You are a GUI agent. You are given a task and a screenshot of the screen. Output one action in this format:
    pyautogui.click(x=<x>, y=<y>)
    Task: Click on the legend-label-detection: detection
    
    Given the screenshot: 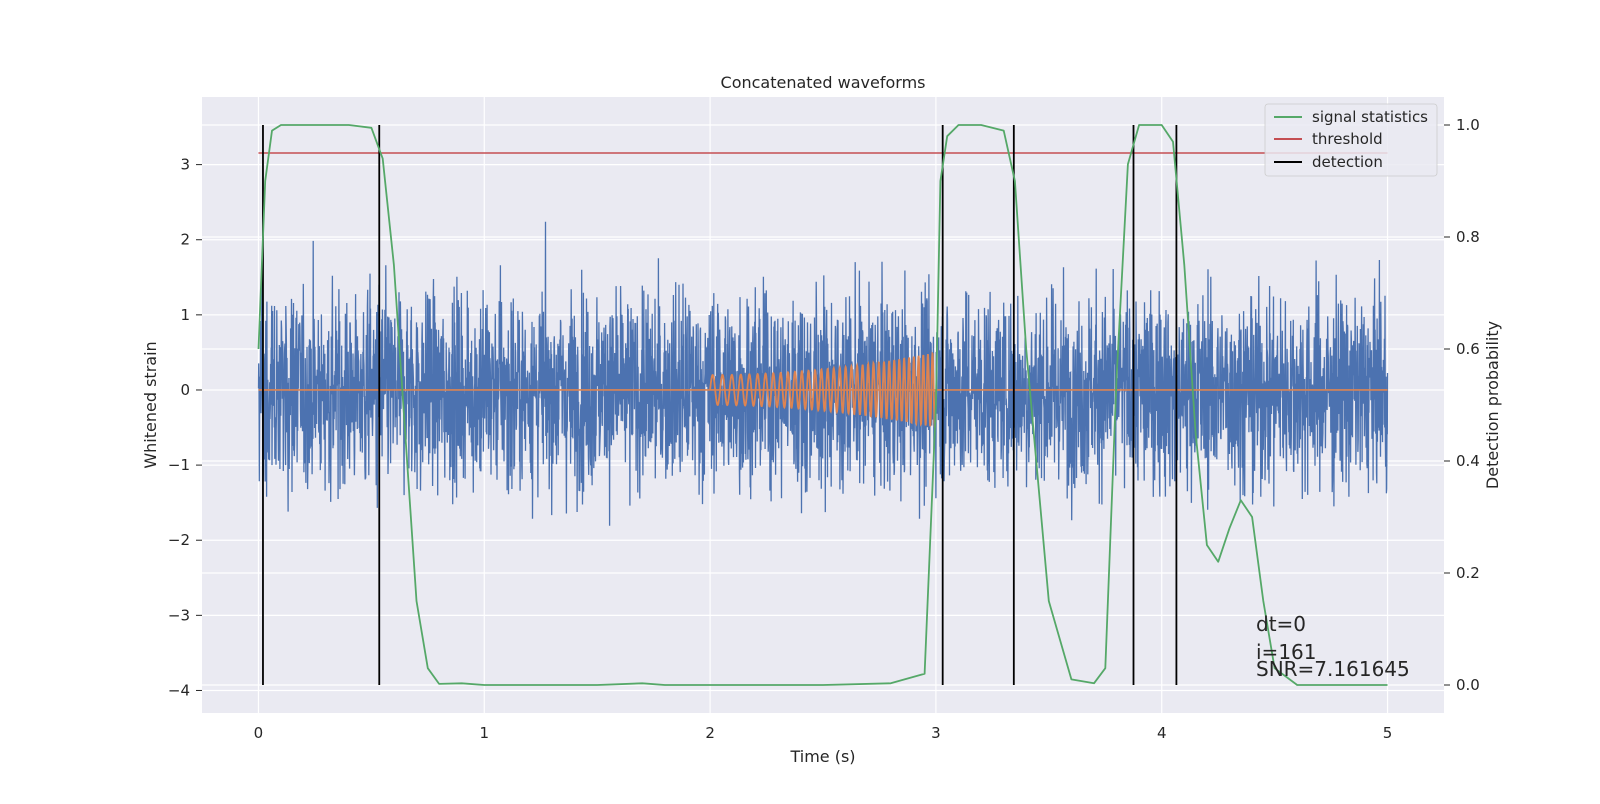 What is the action you would take?
    pyautogui.click(x=1347, y=162)
    